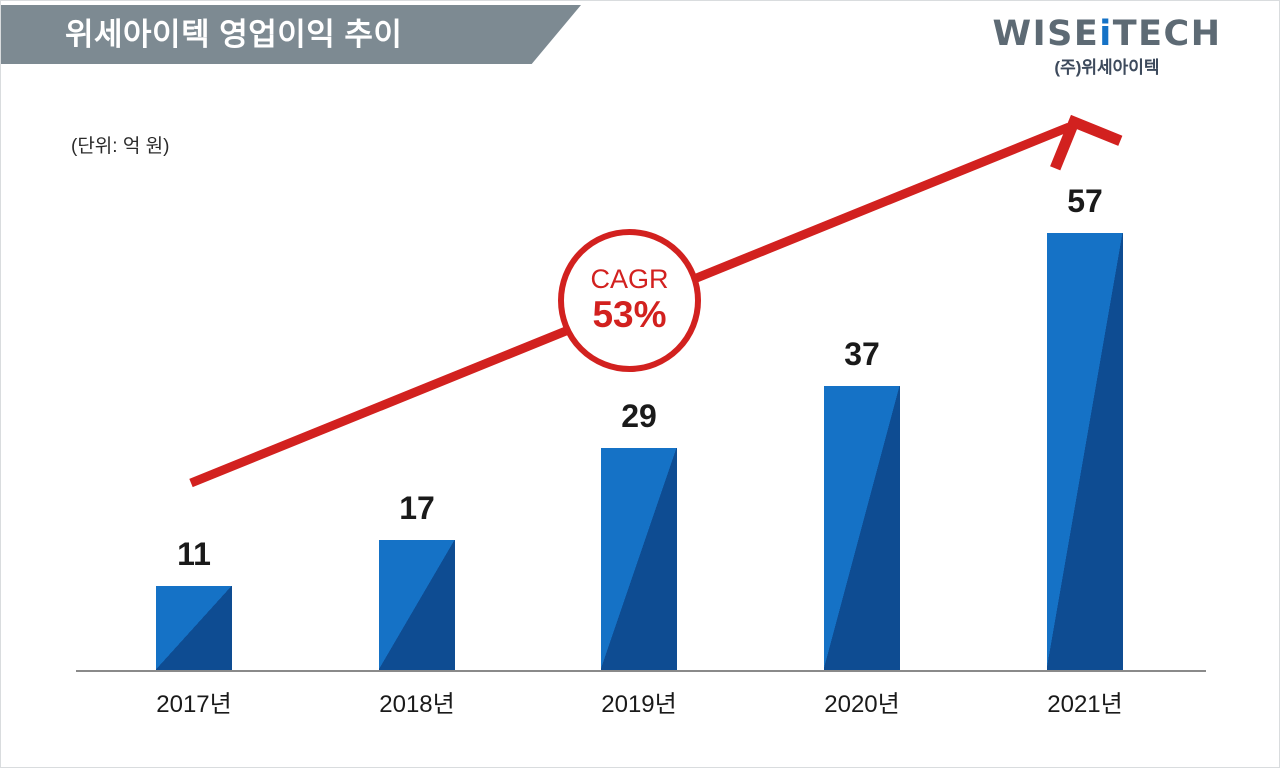  Describe the element at coordinates (1107, 67) in the screenshot. I see `logo-subtitle: (주)위세아이텍` at that location.